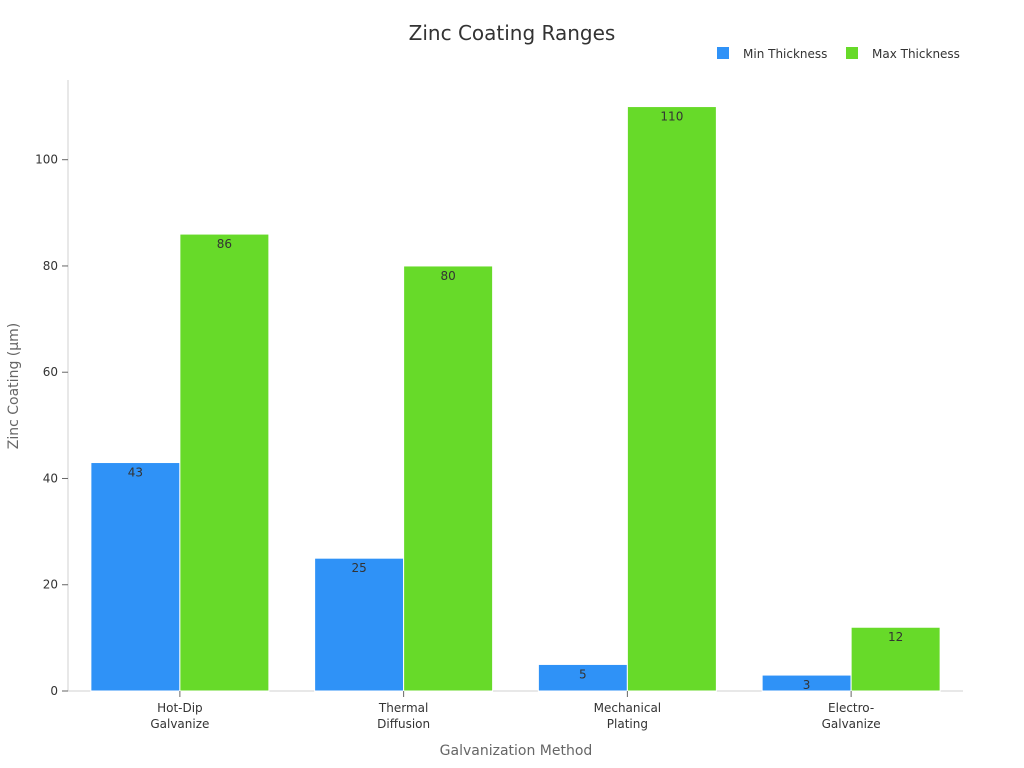 This screenshot has height=768, width=1024. I want to click on x-axis-title: Galvanization Method, so click(516, 751).